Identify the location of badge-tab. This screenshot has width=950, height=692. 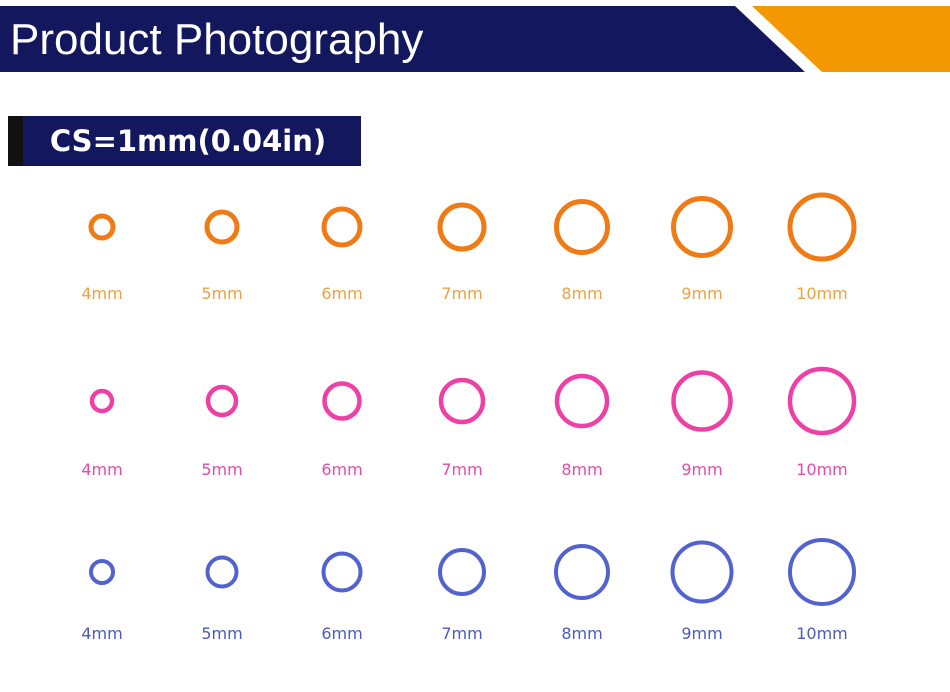
(15, 141).